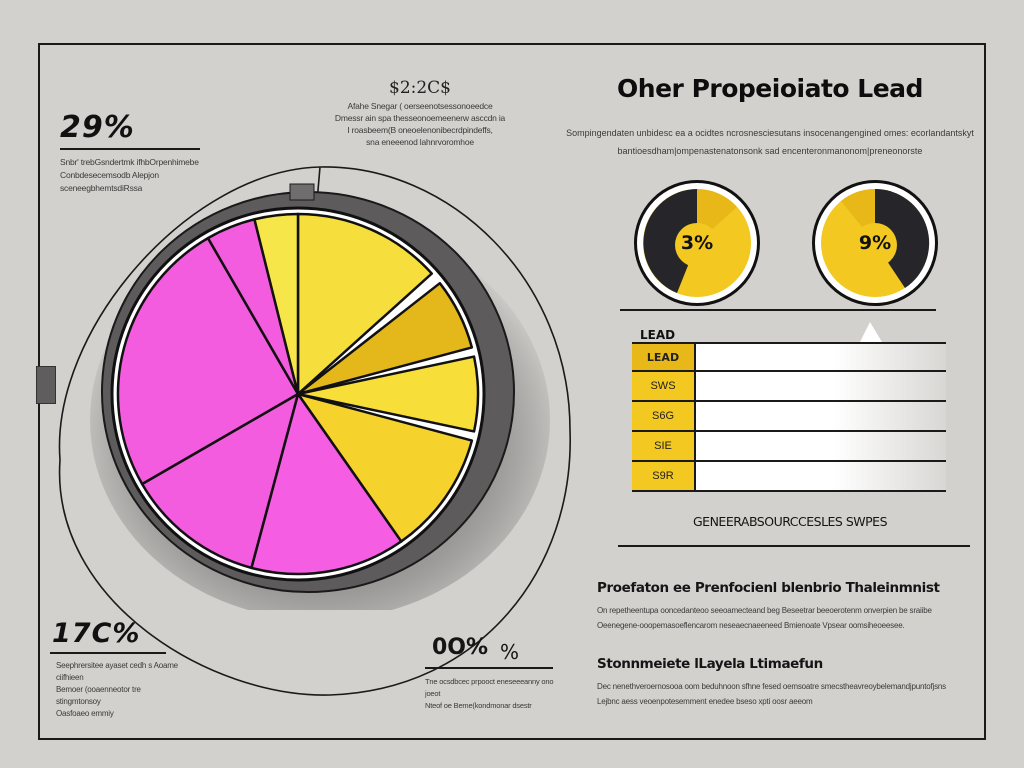  Describe the element at coordinates (664, 386) in the screenshot. I see `lead-row-label: SWS` at that location.